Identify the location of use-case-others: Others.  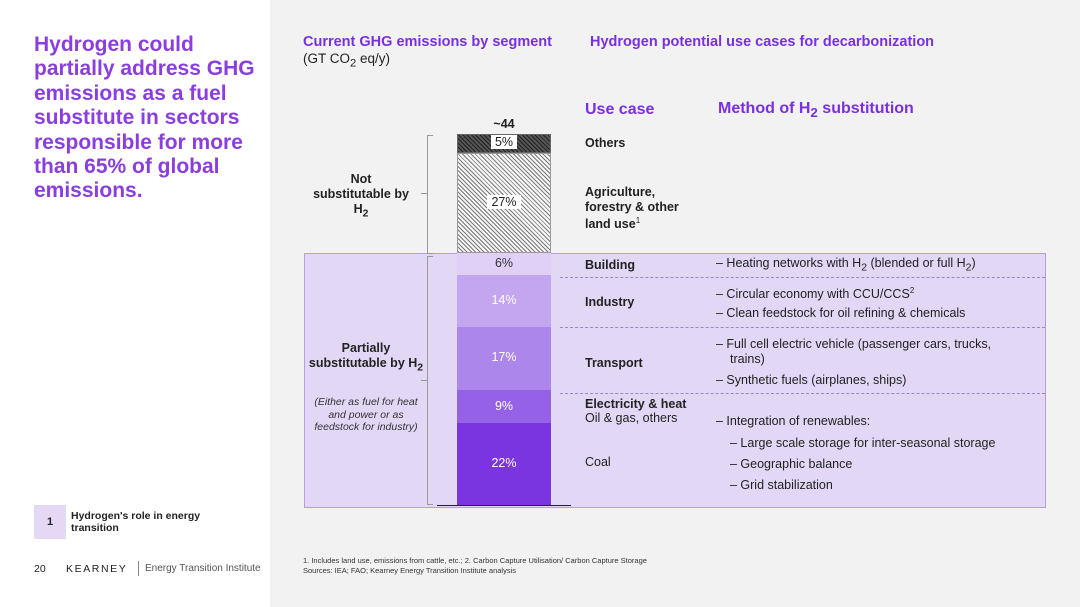
(605, 143).